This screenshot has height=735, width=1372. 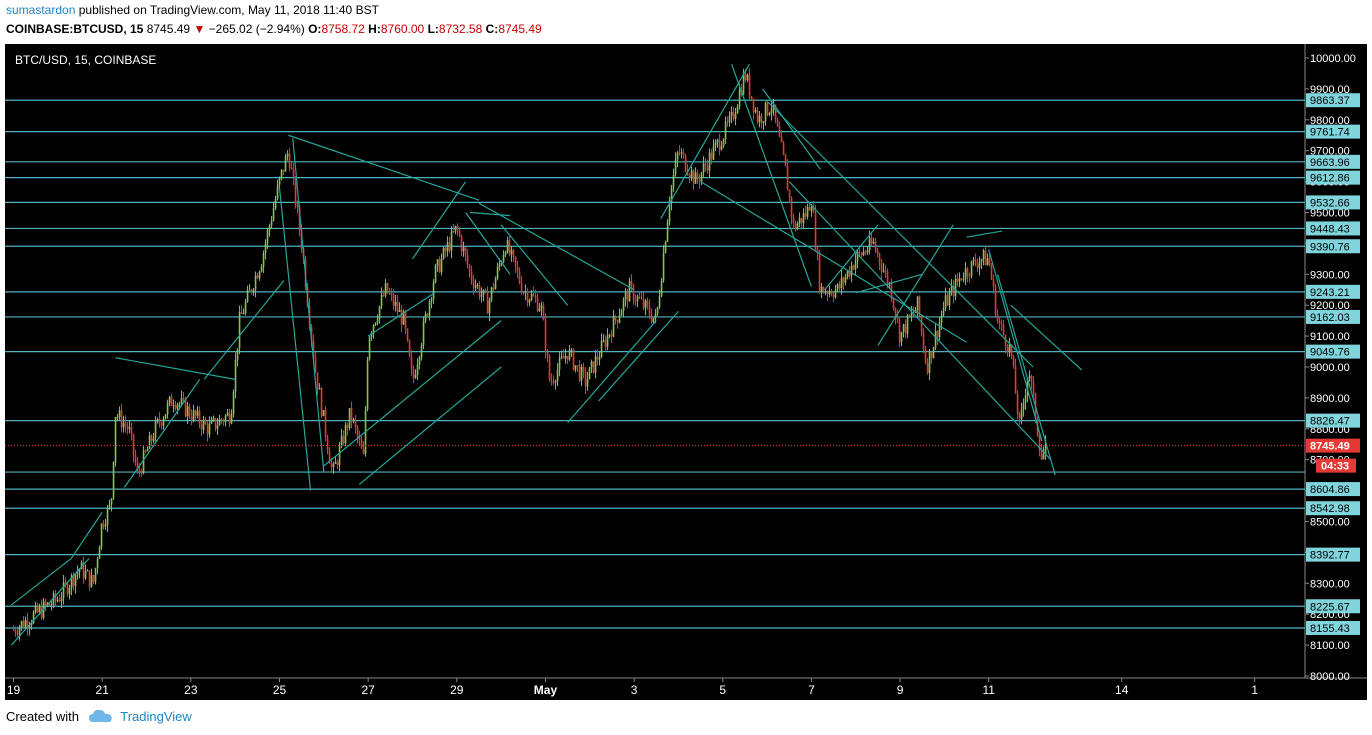 What do you see at coordinates (492, 29) in the screenshot?
I see `close-label: C:` at bounding box center [492, 29].